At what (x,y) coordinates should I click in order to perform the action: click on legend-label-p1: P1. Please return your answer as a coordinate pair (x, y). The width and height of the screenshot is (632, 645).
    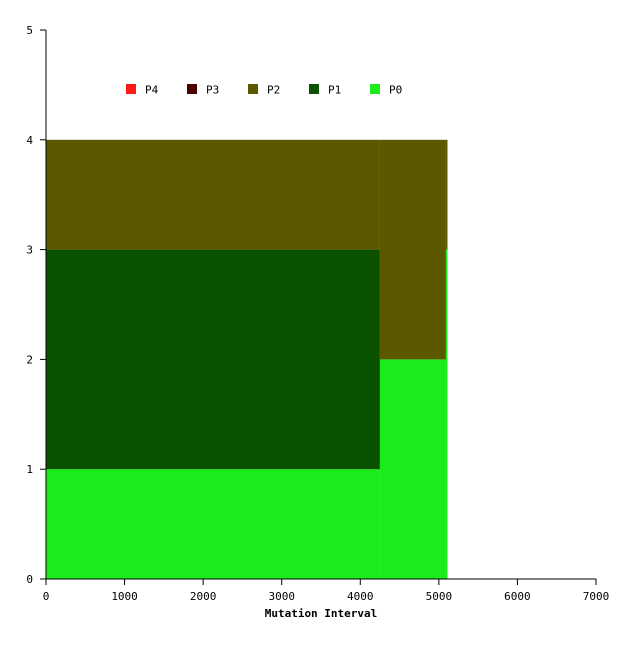
    Looking at the image, I should click on (334, 90).